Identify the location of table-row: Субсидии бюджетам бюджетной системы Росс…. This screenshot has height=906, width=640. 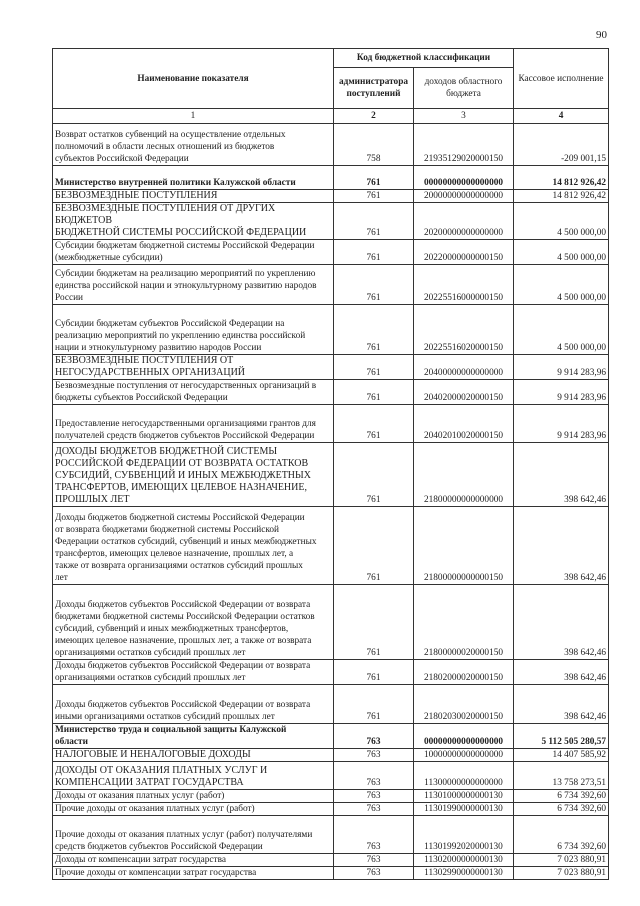
(331, 252).